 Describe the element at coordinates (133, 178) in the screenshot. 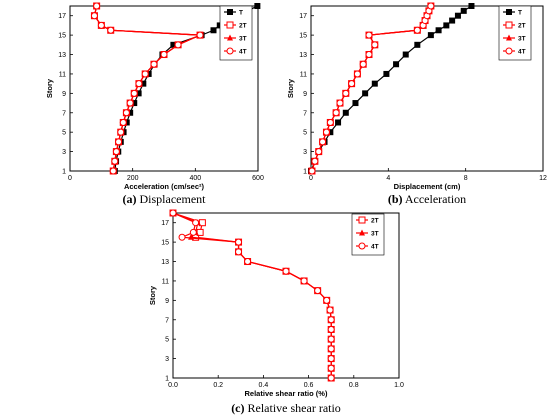

I see `x-tick-label: 200` at that location.